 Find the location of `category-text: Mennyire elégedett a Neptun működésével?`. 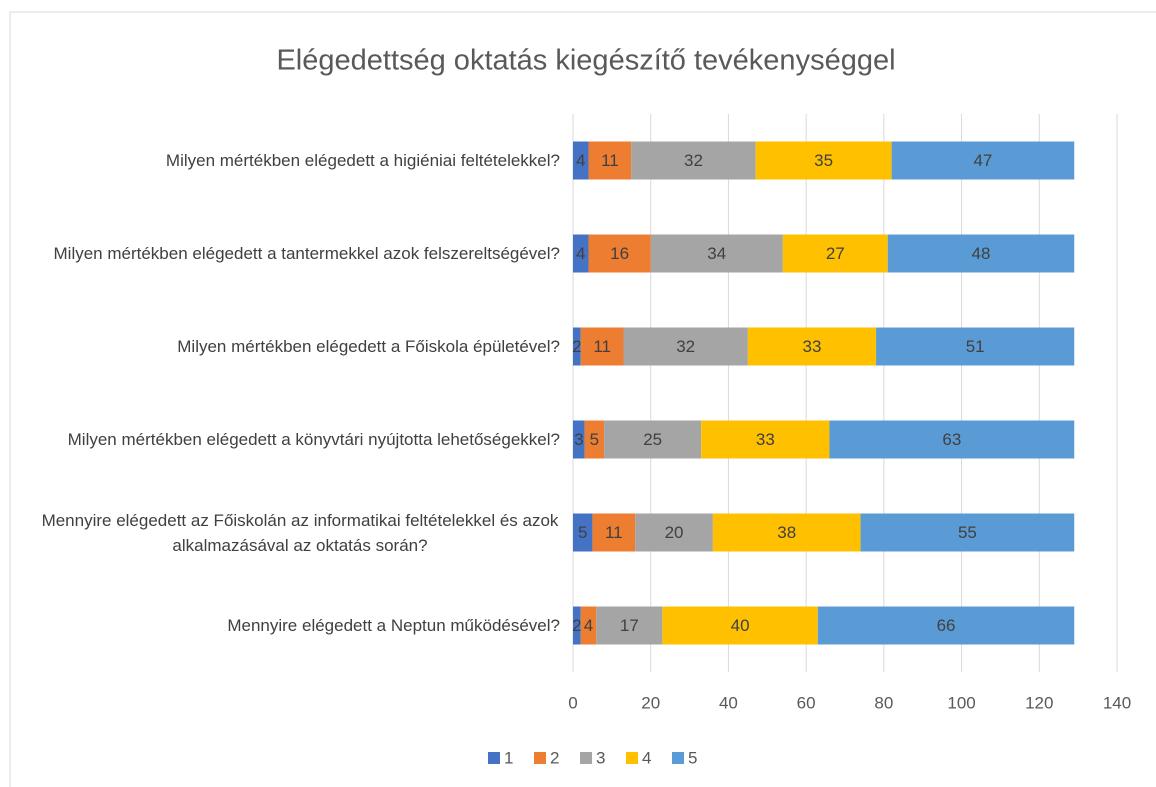

category-text: Mennyire elégedett a Neptun működésével? is located at coordinates (393, 625).